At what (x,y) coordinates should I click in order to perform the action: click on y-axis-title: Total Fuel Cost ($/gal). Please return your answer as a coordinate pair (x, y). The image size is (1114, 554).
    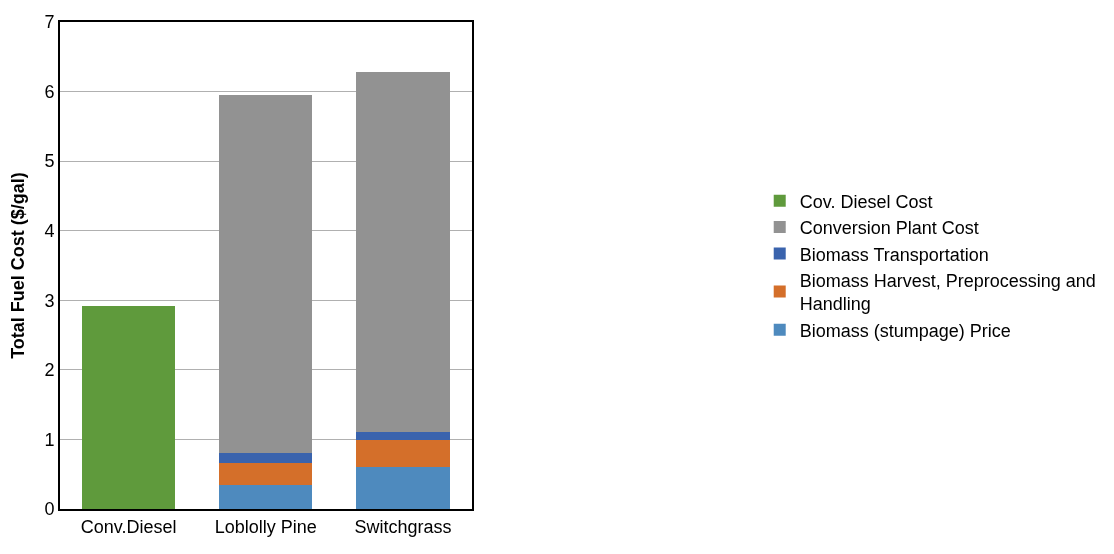
    Looking at the image, I should click on (18, 265).